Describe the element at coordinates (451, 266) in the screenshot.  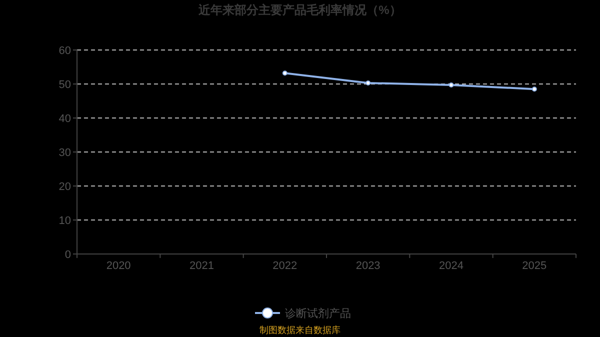
I see `x-tick-label: 2024` at that location.